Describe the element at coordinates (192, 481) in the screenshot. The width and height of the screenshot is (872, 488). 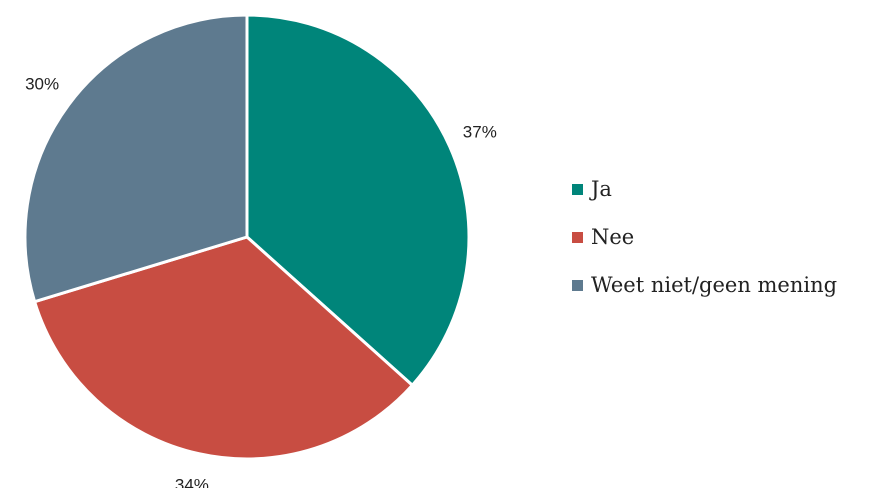
I see `value-label-nee: 34%` at that location.